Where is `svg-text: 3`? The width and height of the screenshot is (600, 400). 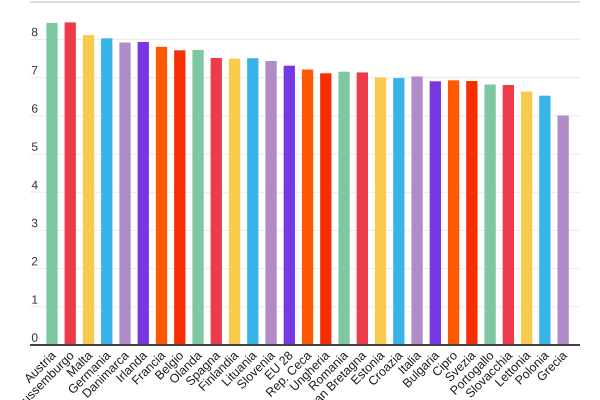 svg-text: 3 is located at coordinates (34, 223).